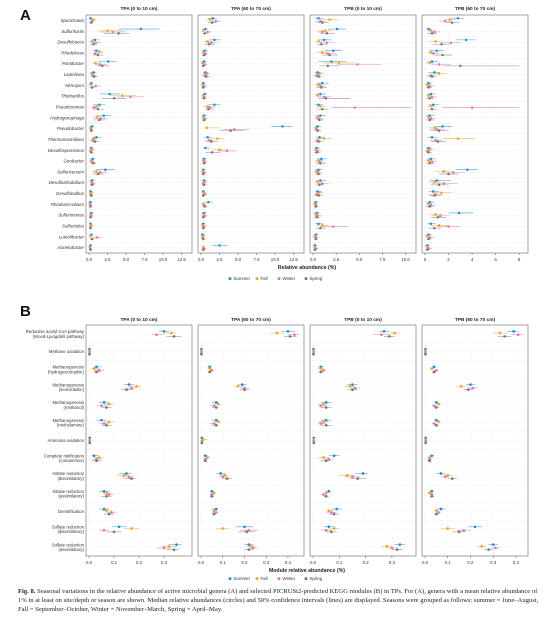 The height and width of the screenshot is (629, 554). Describe the element at coordinates (68, 494) in the screenshot. I see `row-label: Nitrate reduction (assimilatory)` at that location.